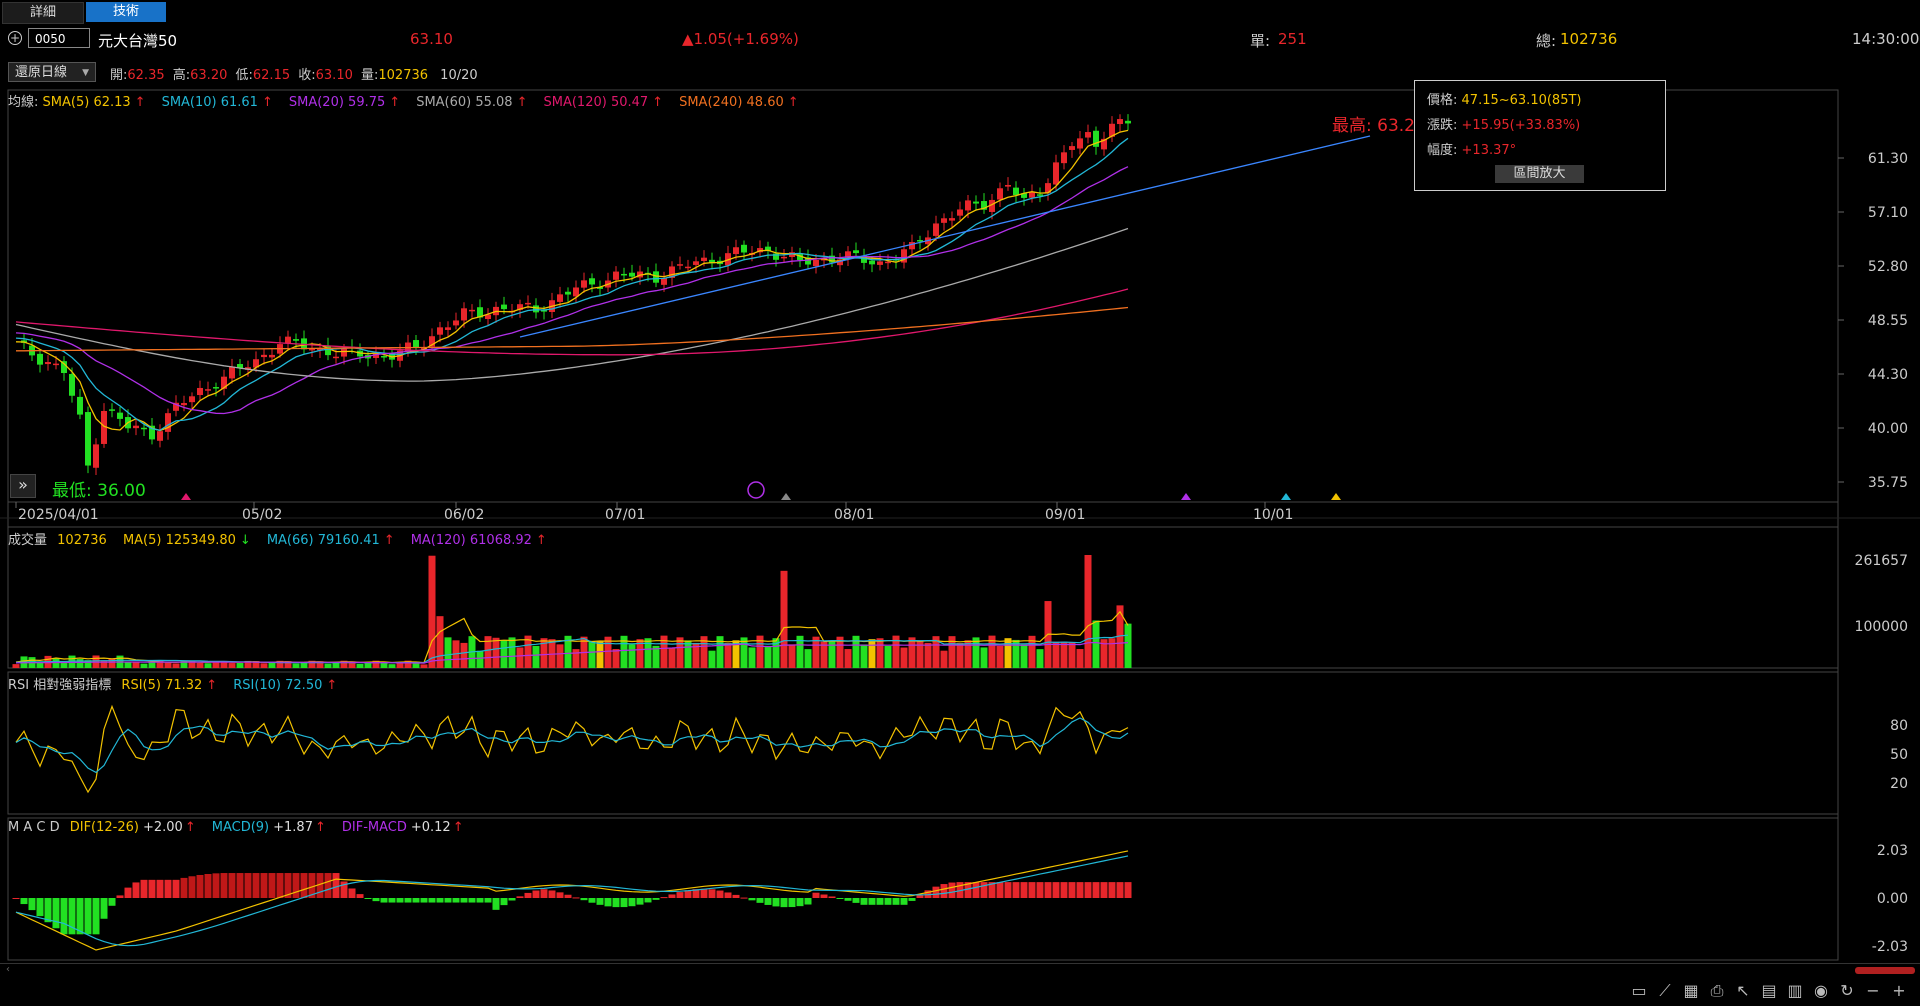 This screenshot has height=1006, width=1920. What do you see at coordinates (1691, 990) in the screenshot?
I see `table-icon: ▦` at bounding box center [1691, 990].